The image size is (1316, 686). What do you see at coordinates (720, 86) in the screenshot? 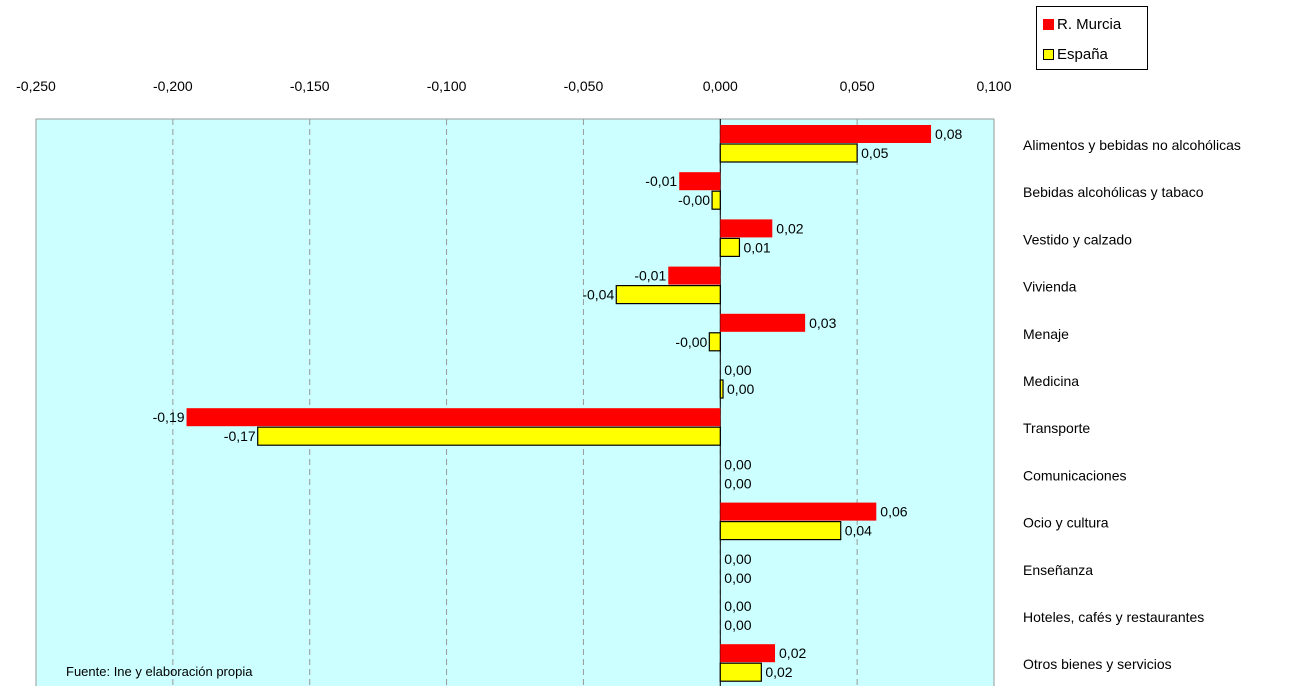
I see `x-tick-label: 0,000` at bounding box center [720, 86].